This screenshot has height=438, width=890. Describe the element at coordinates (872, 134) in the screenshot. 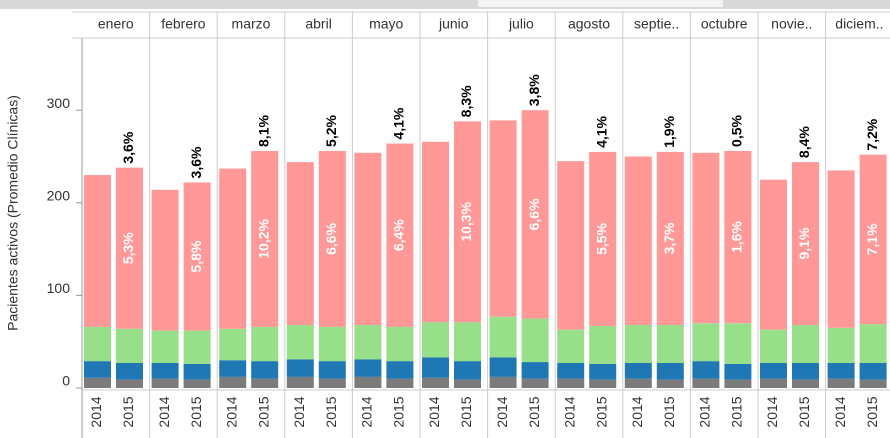

I see `total-growth-label: 7,2%` at that location.